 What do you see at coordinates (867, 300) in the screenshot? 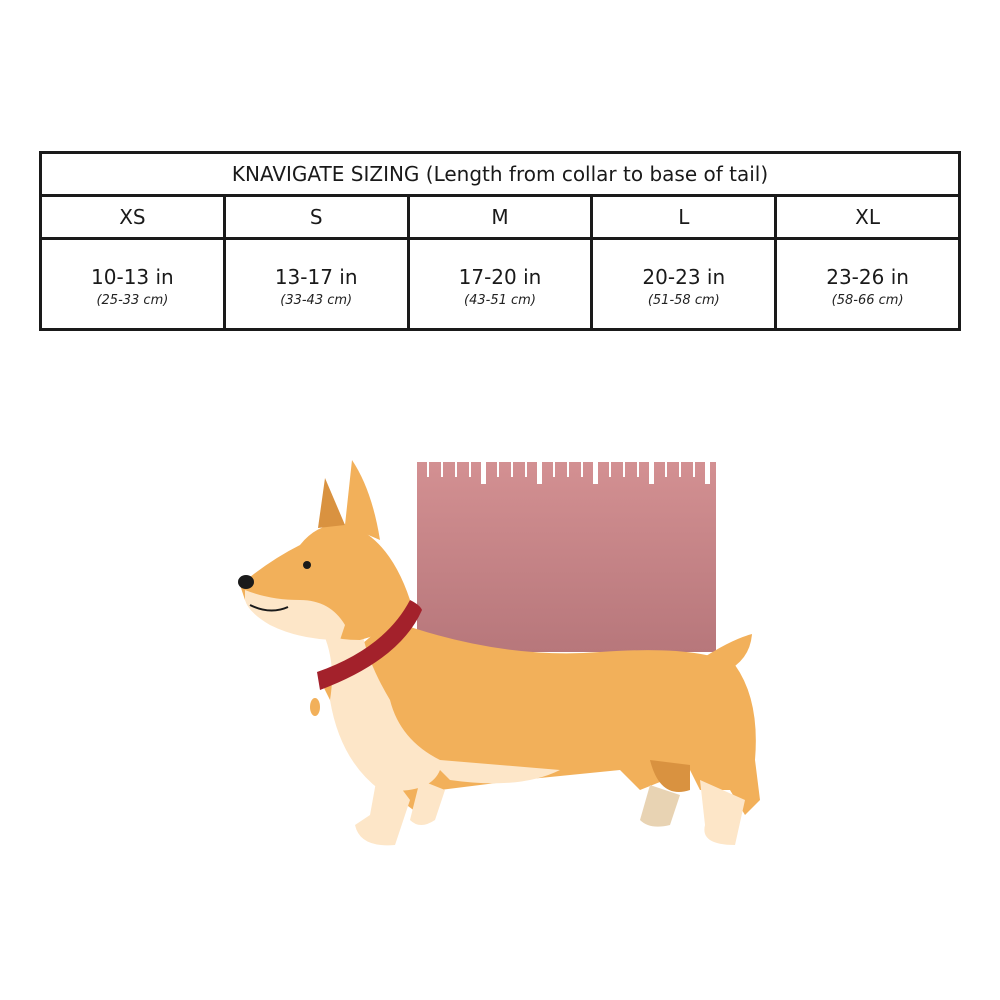
I see `centimeters: (58-66 cm)` at bounding box center [867, 300].